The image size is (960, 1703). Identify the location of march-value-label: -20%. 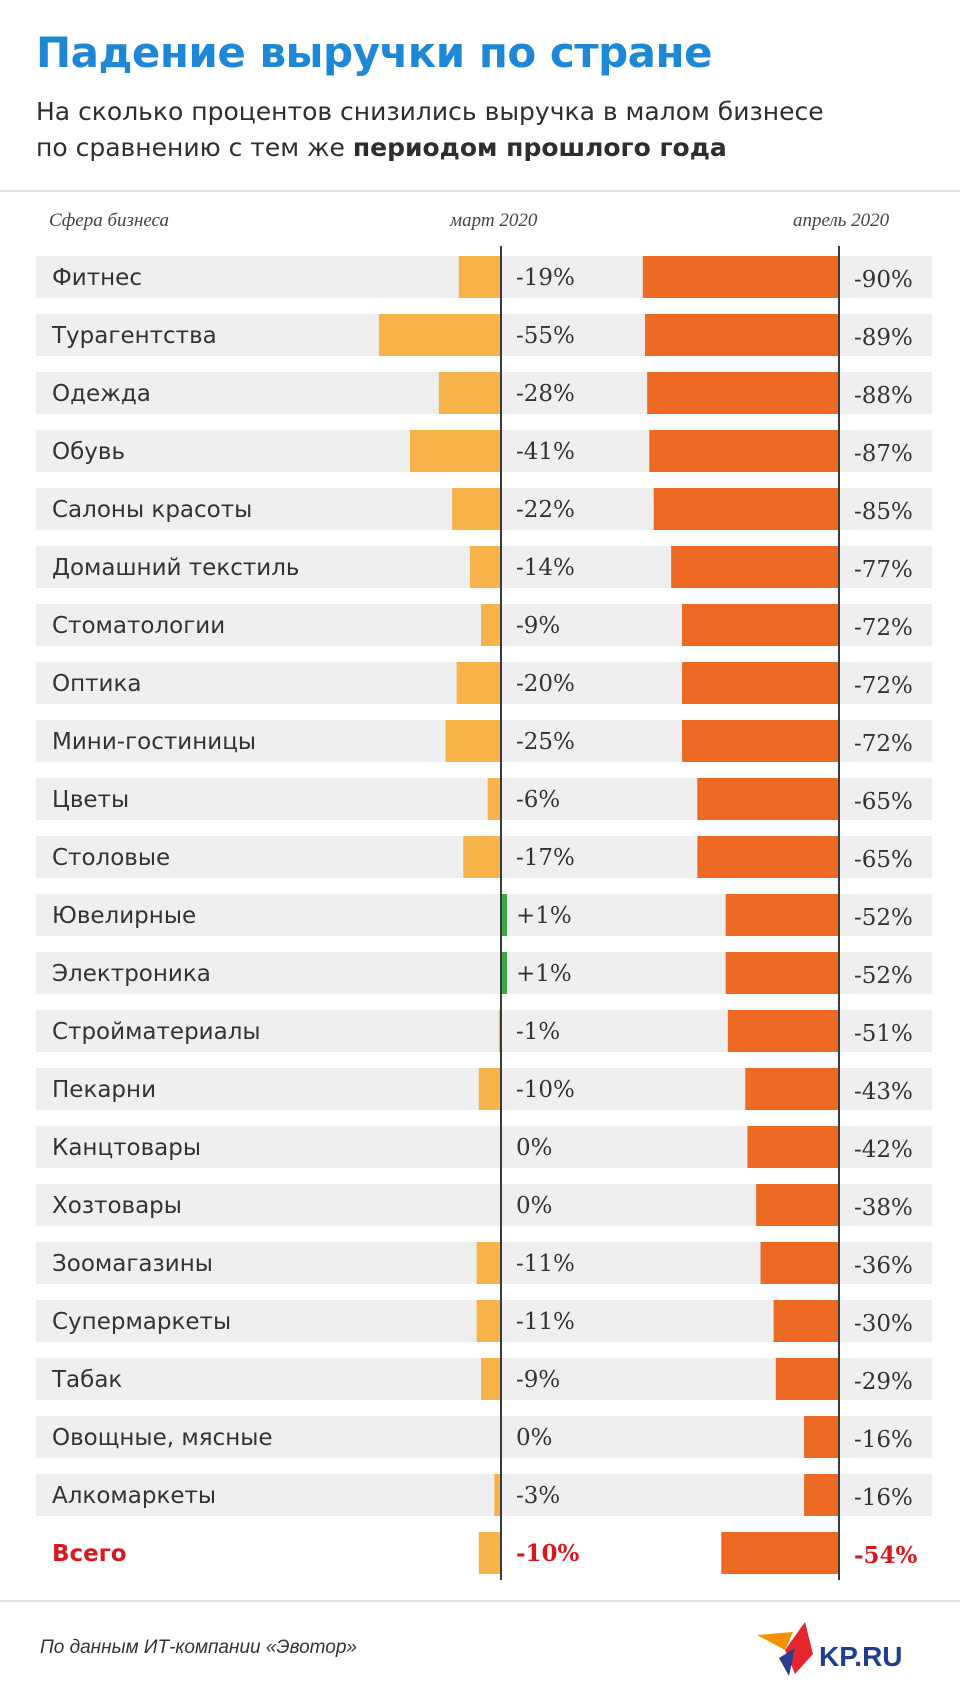
(545, 684).